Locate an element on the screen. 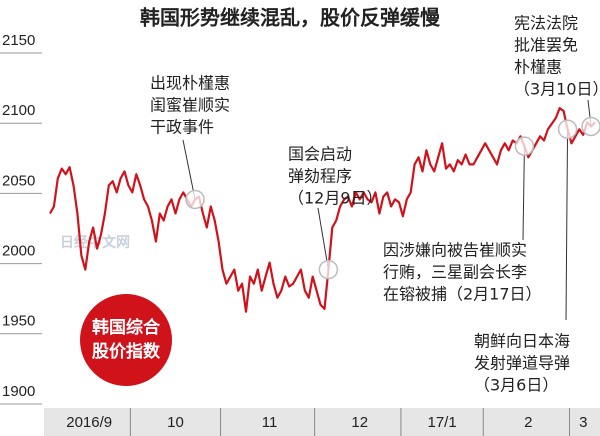 The image size is (600, 436). annotation-text: （3月10日） is located at coordinates (557, 89).